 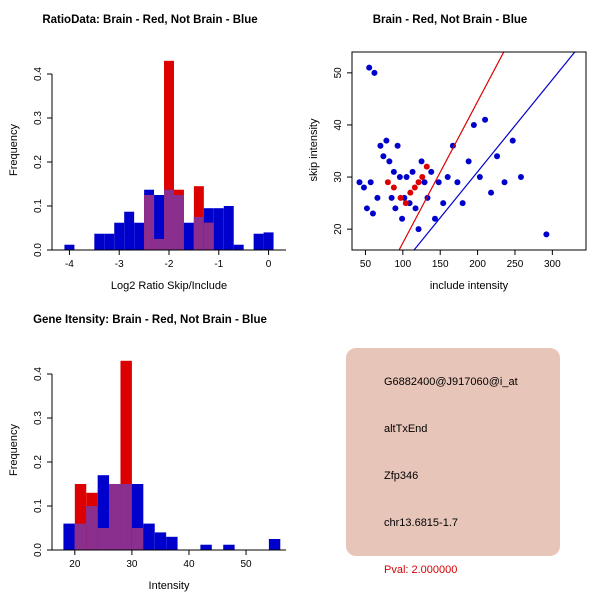 What do you see at coordinates (402, 264) in the screenshot?
I see `svg-text: 100` at bounding box center [402, 264].